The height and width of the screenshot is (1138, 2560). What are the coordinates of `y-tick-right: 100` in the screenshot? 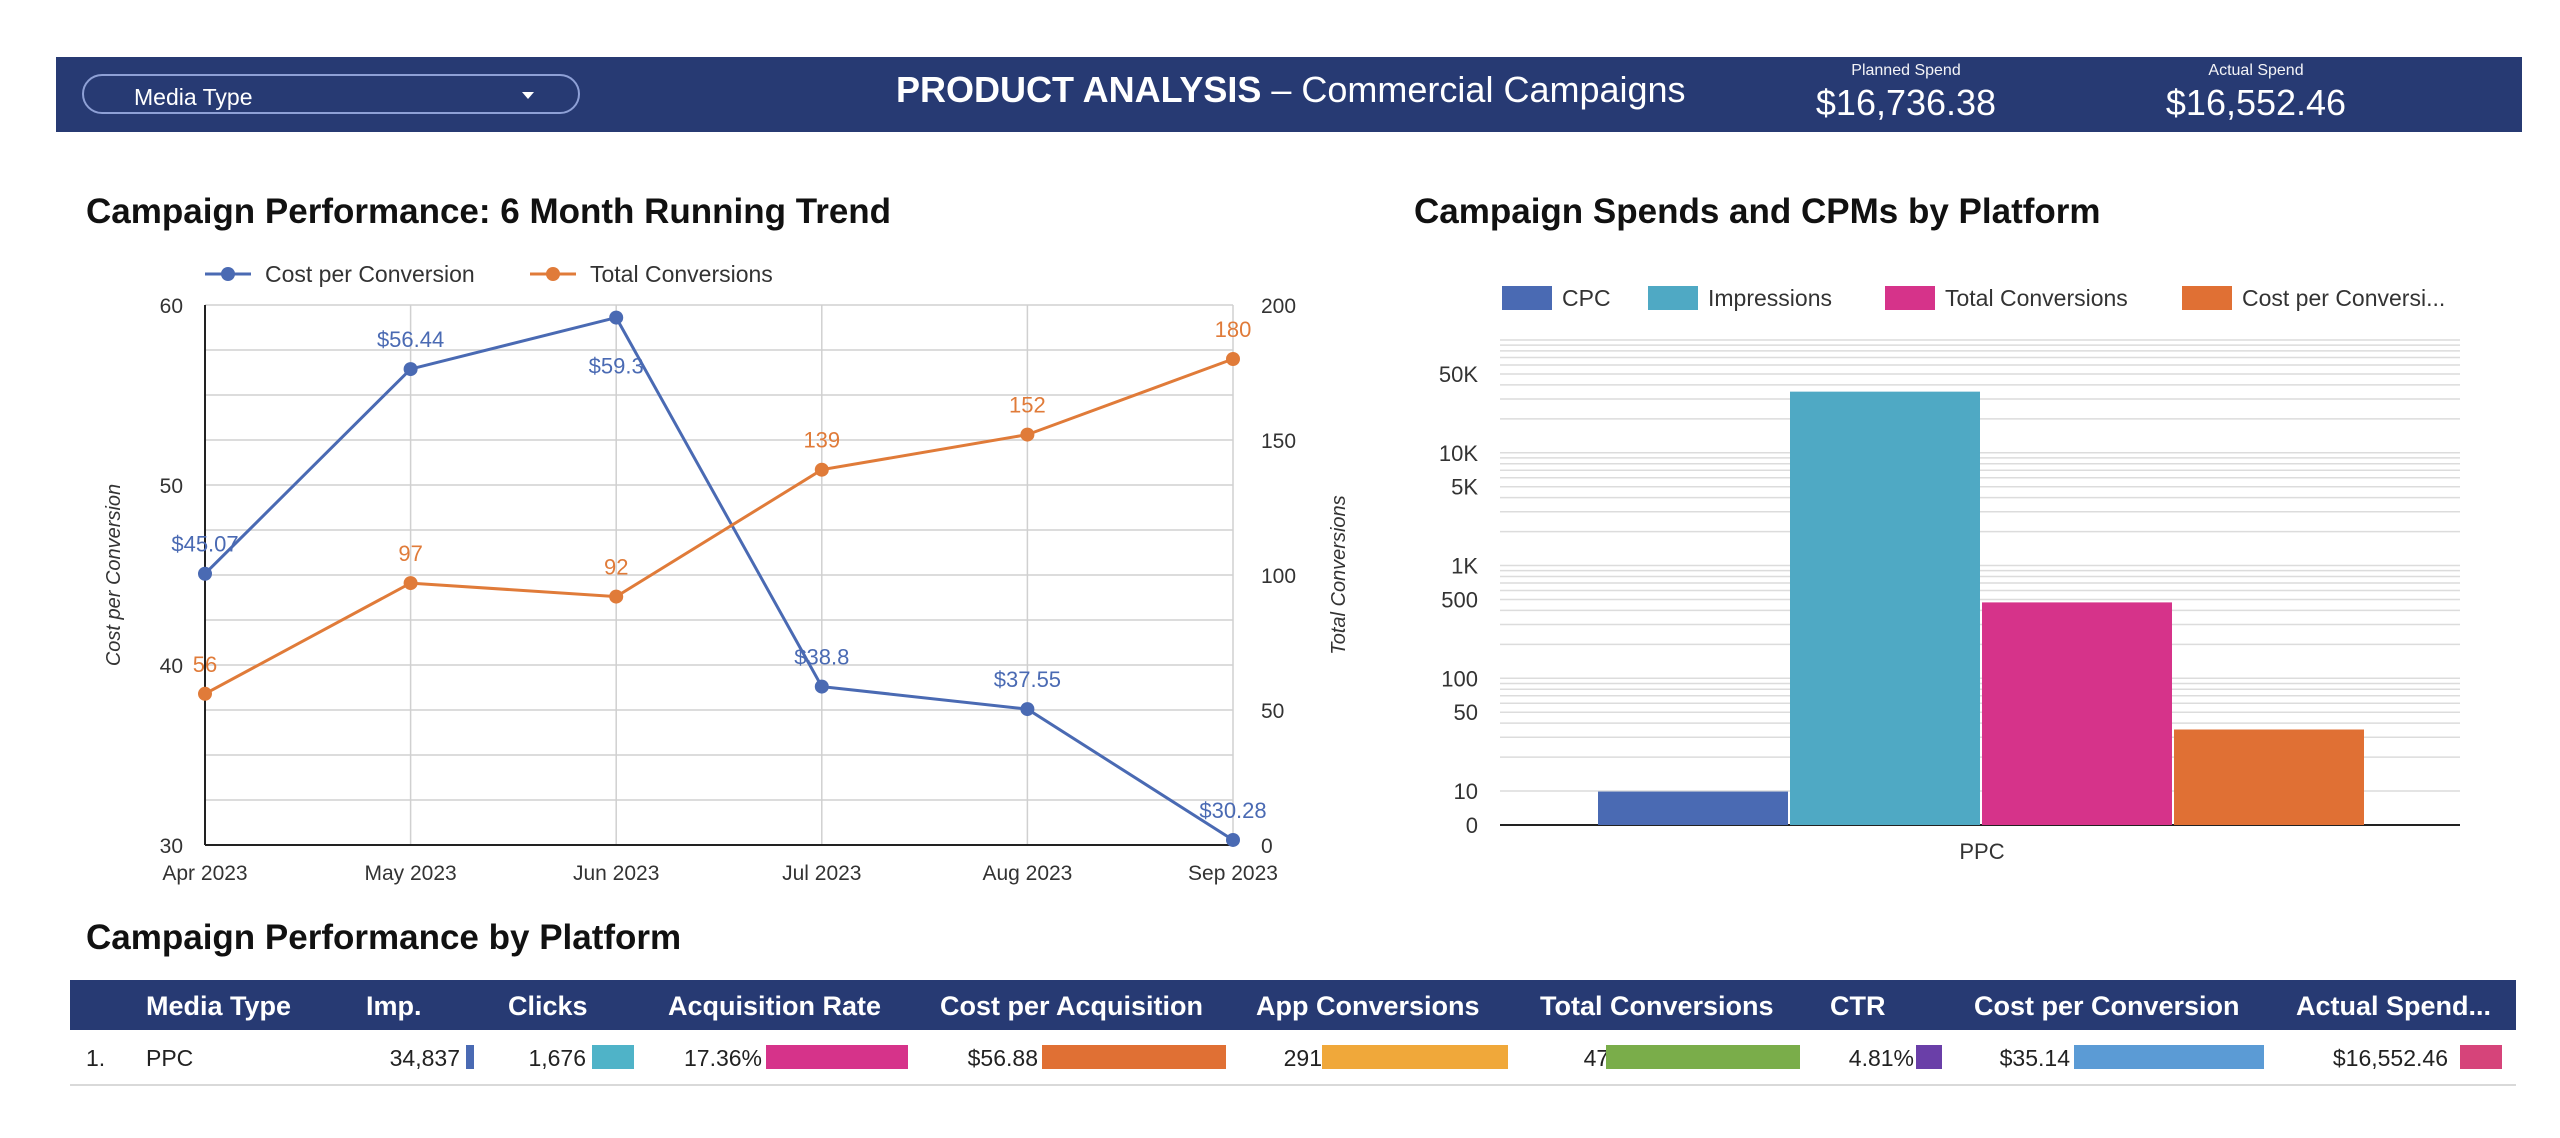 It's located at (1278, 576).